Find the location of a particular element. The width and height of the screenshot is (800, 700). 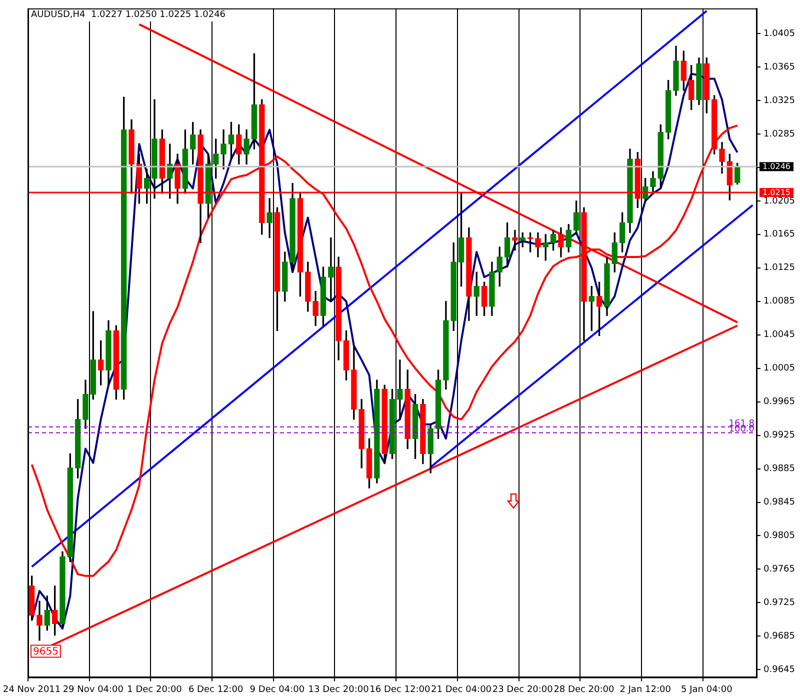

y-tick-label: 0.9885 is located at coordinates (780, 469).